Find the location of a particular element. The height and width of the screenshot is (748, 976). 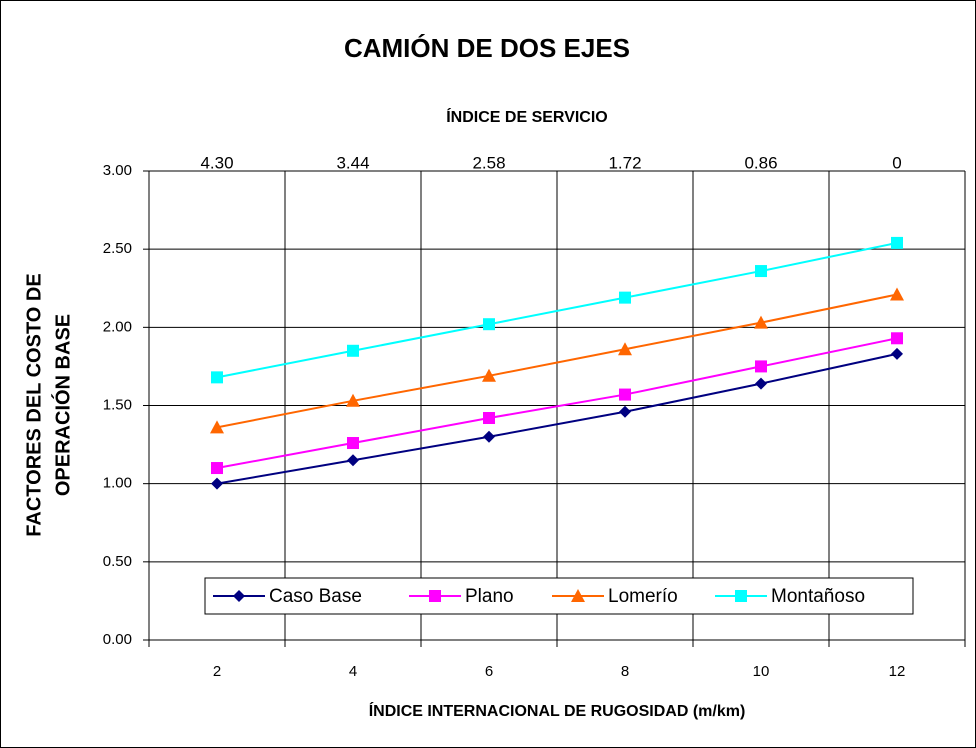

x-tick-label: 6 is located at coordinates (489, 671).